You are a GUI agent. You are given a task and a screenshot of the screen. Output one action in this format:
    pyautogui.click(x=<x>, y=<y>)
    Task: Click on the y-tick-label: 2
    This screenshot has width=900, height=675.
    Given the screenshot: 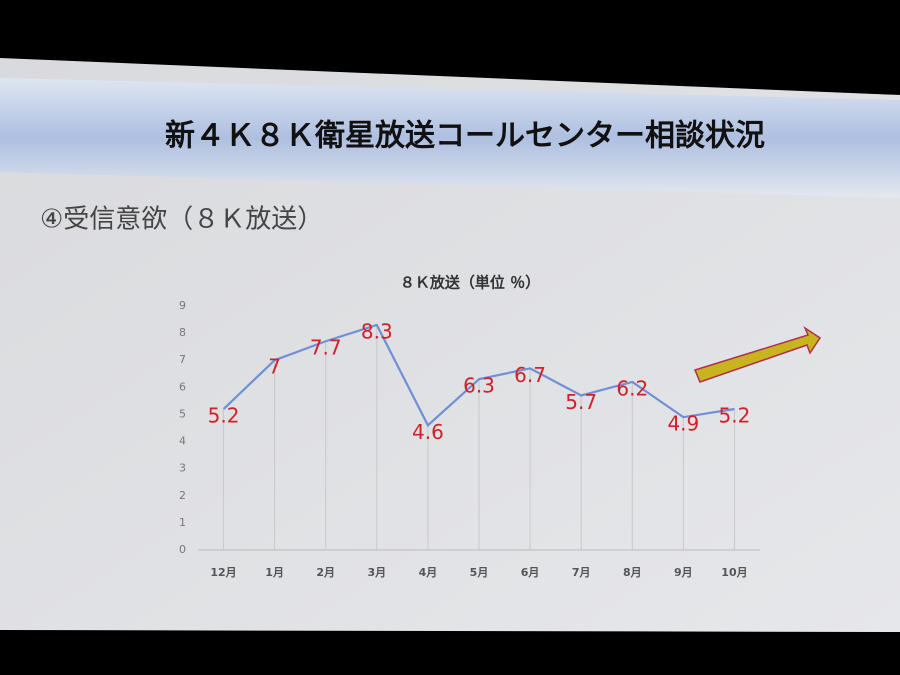 What is the action you would take?
    pyautogui.click(x=182, y=495)
    